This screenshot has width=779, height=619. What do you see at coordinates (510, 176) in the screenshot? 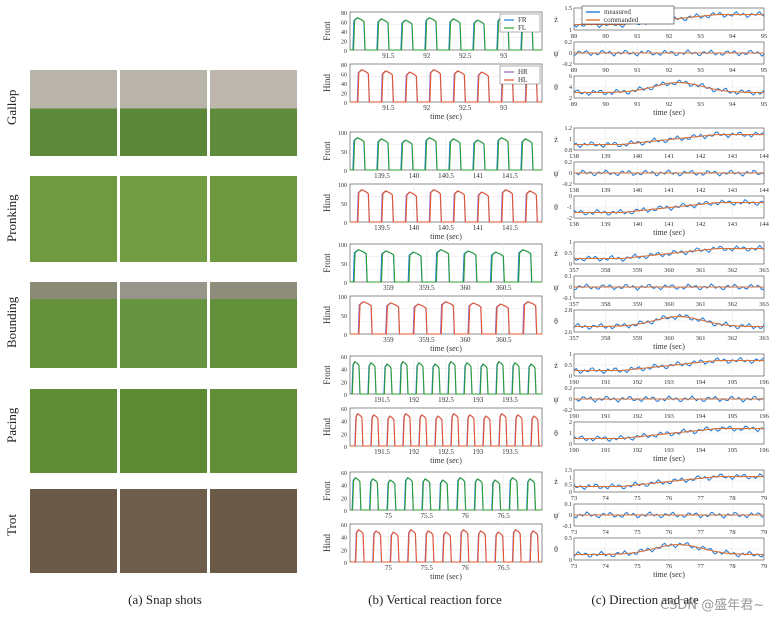
I see `x-tick-label: 141.5` at bounding box center [510, 176].